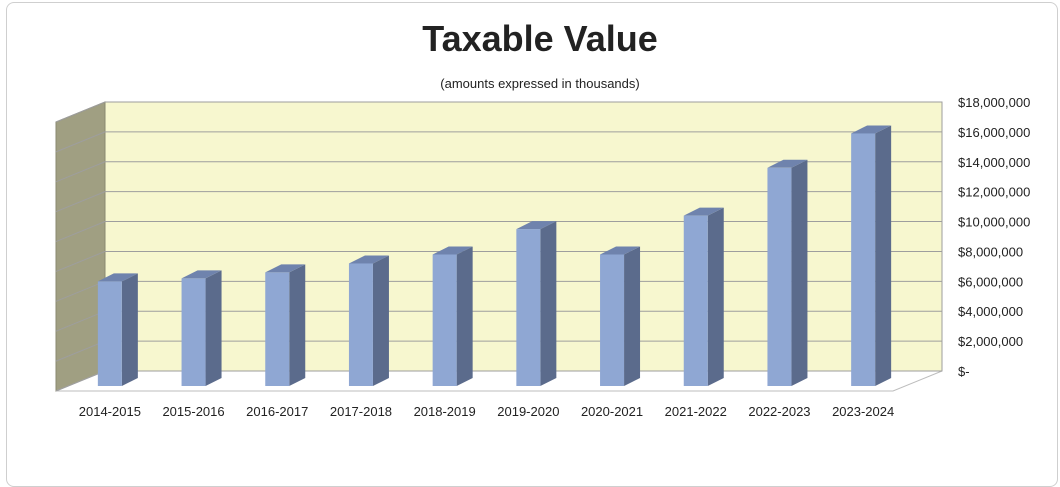 The image size is (1060, 487). What do you see at coordinates (696, 411) in the screenshot?
I see `x-tick-label: 2021-2022` at bounding box center [696, 411].